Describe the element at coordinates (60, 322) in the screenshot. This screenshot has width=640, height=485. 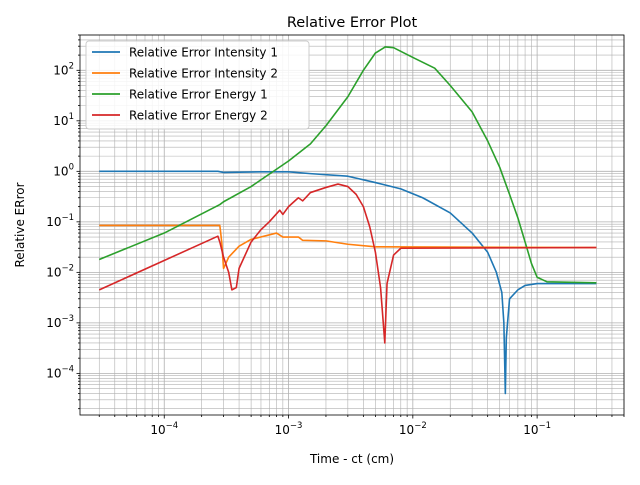
I see `y-tick-label: 10⁻³` at that location.